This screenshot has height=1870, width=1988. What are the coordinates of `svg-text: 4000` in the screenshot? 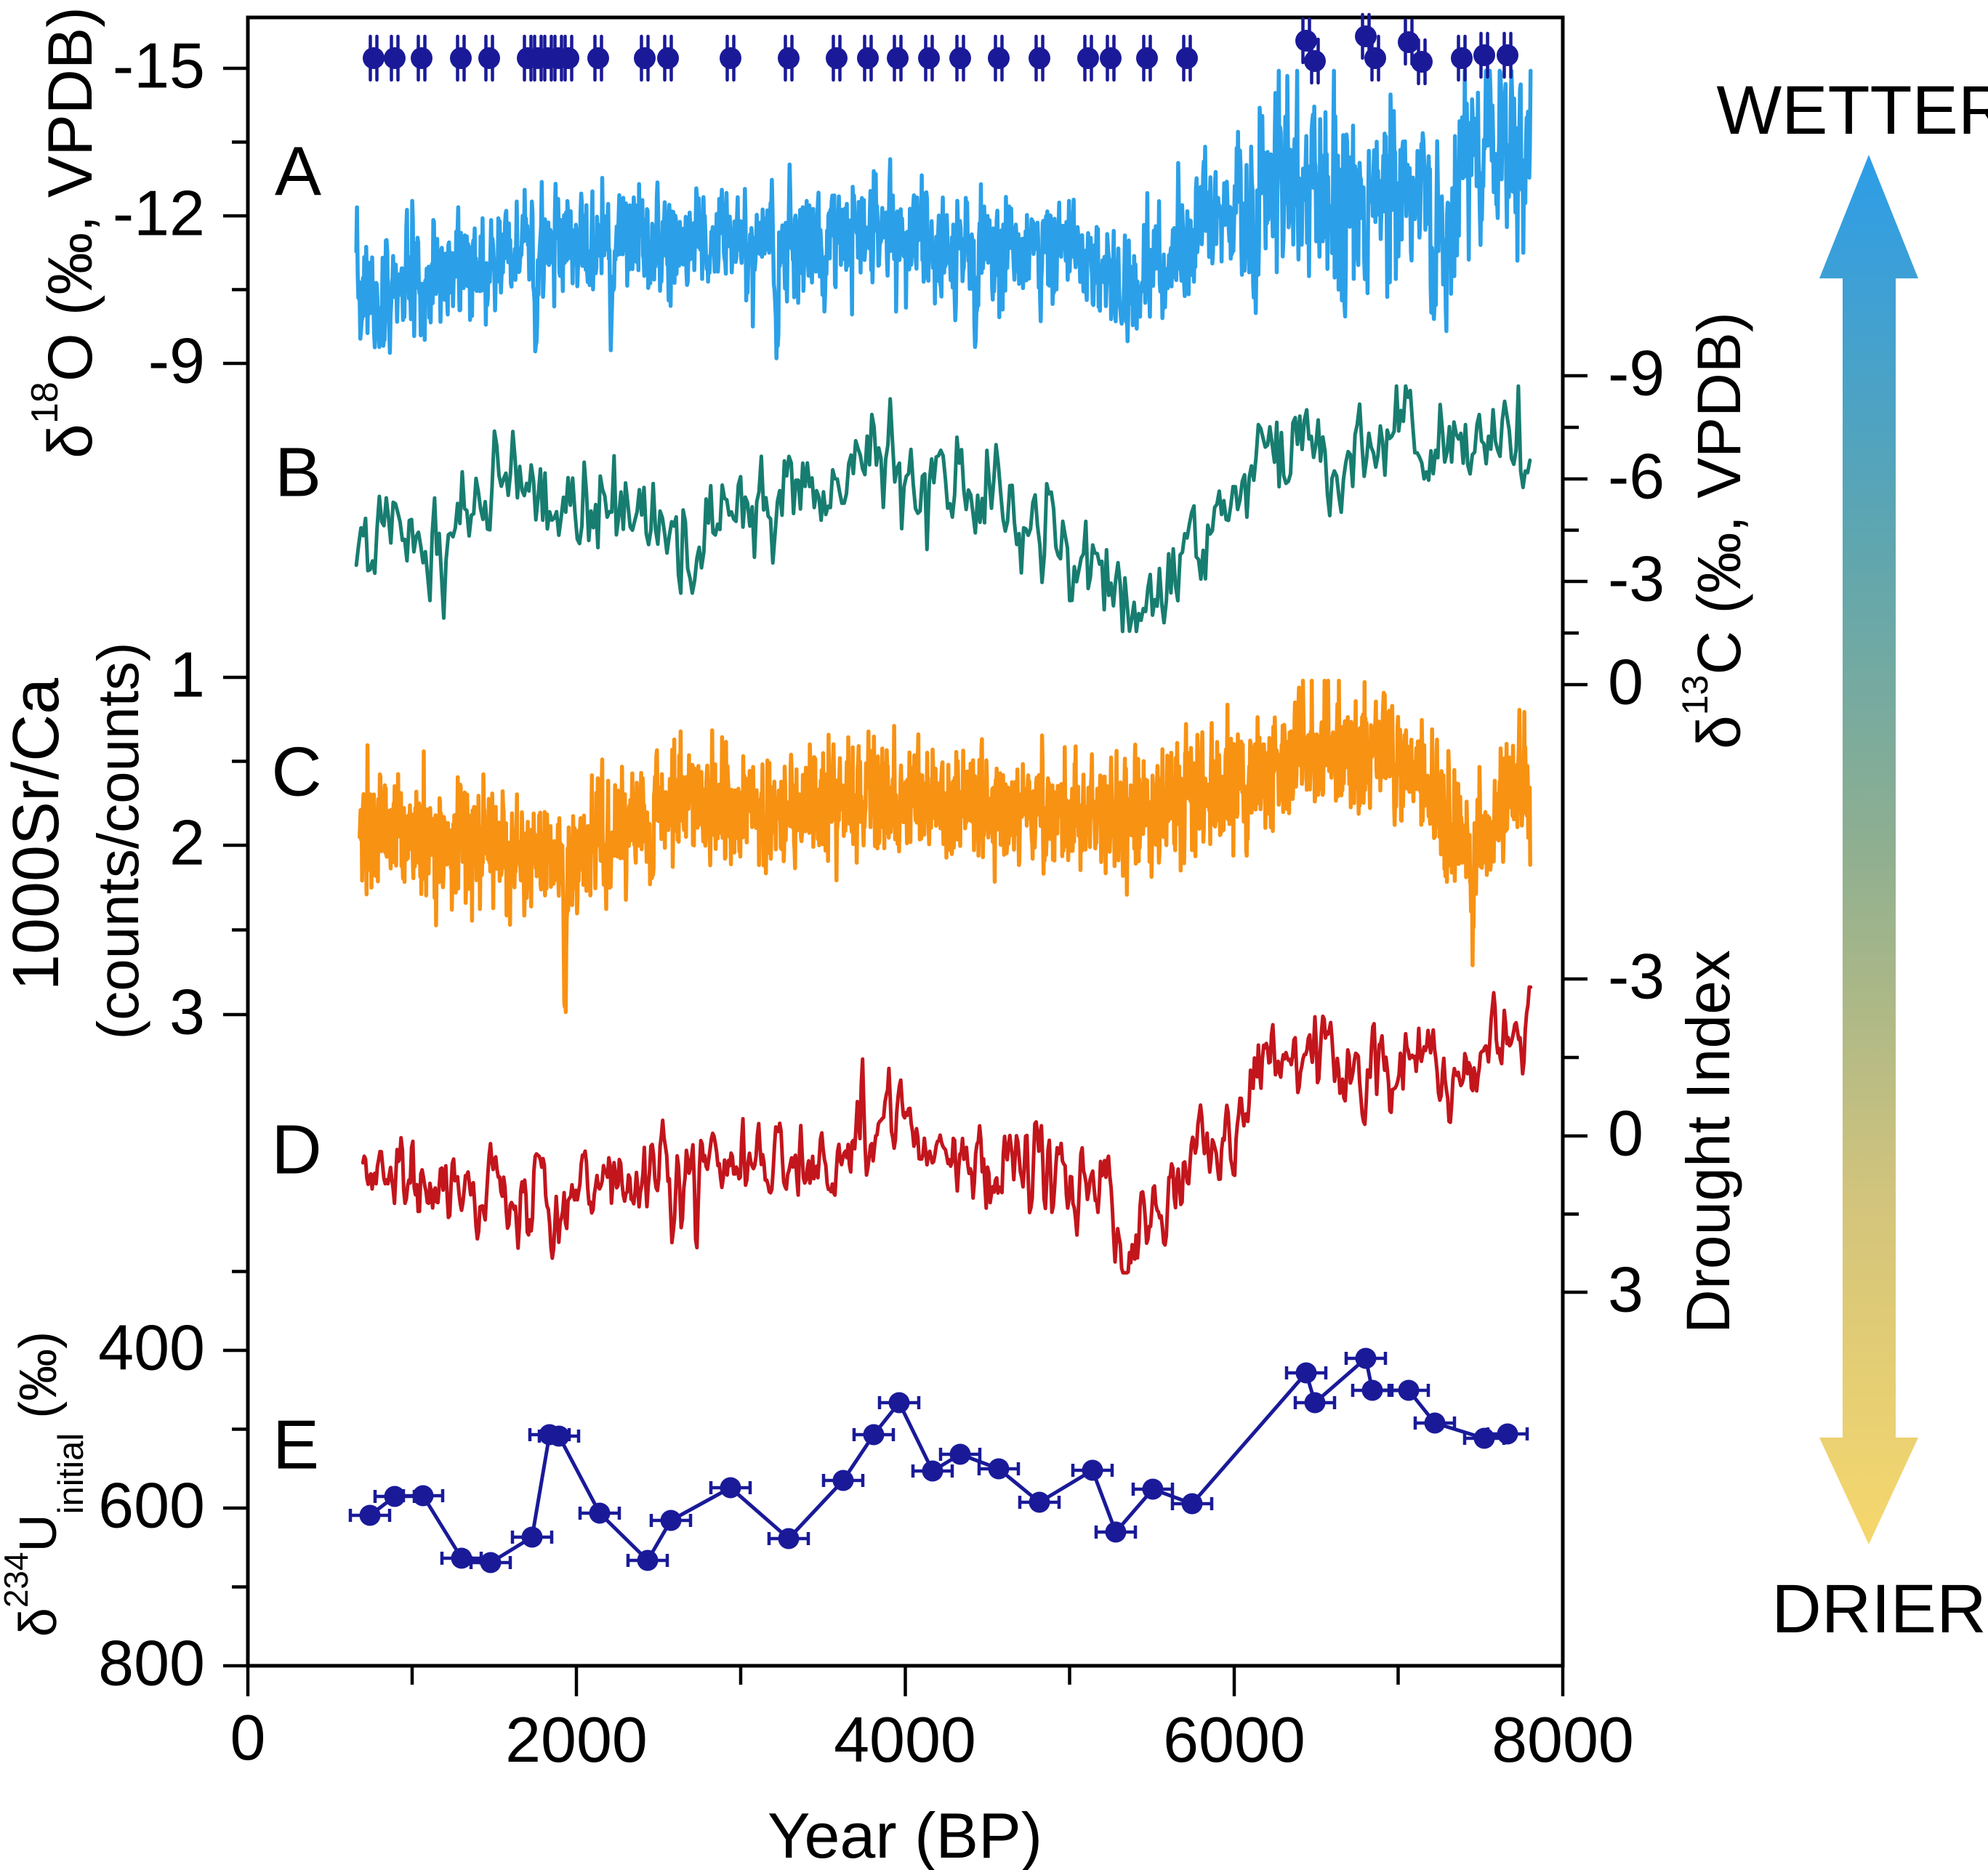 It's located at (905, 1740).